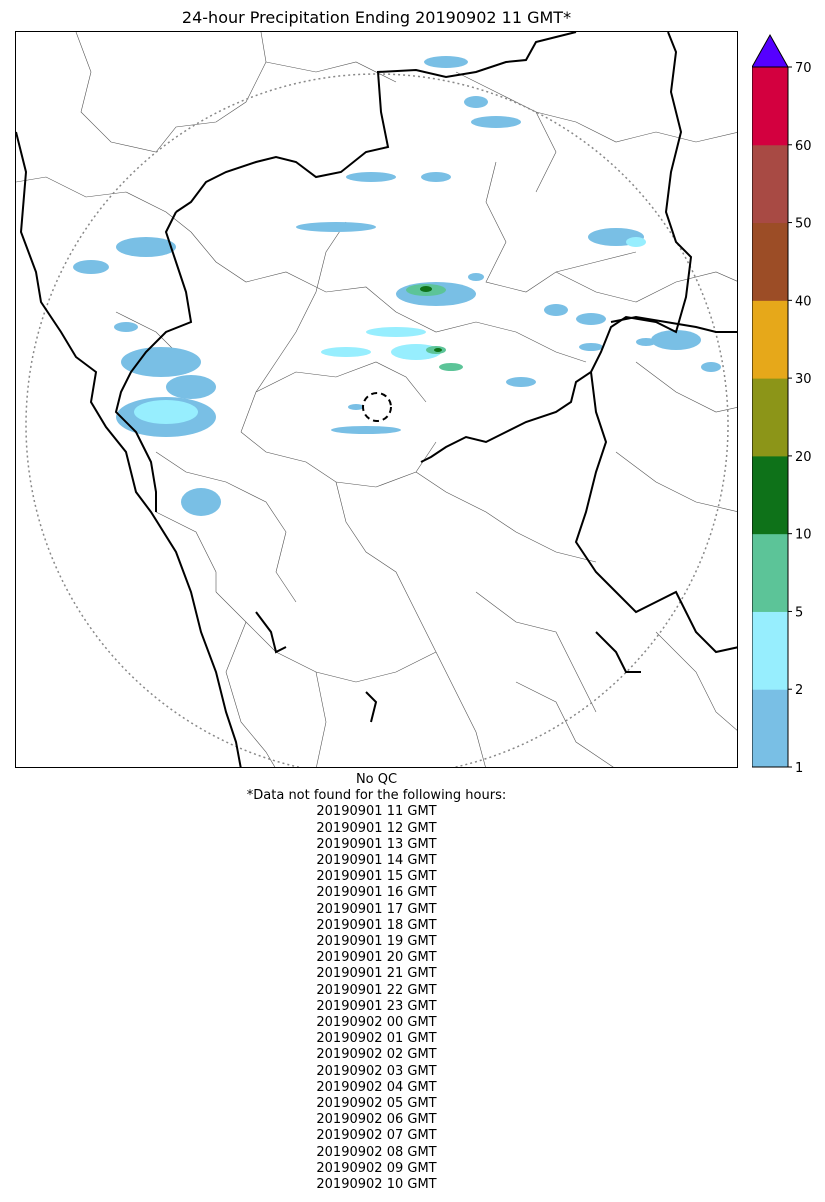 Image resolution: width=825 pixels, height=1202 pixels. Describe the element at coordinates (803, 301) in the screenshot. I see `colorbar-tick-label: 40` at that location.